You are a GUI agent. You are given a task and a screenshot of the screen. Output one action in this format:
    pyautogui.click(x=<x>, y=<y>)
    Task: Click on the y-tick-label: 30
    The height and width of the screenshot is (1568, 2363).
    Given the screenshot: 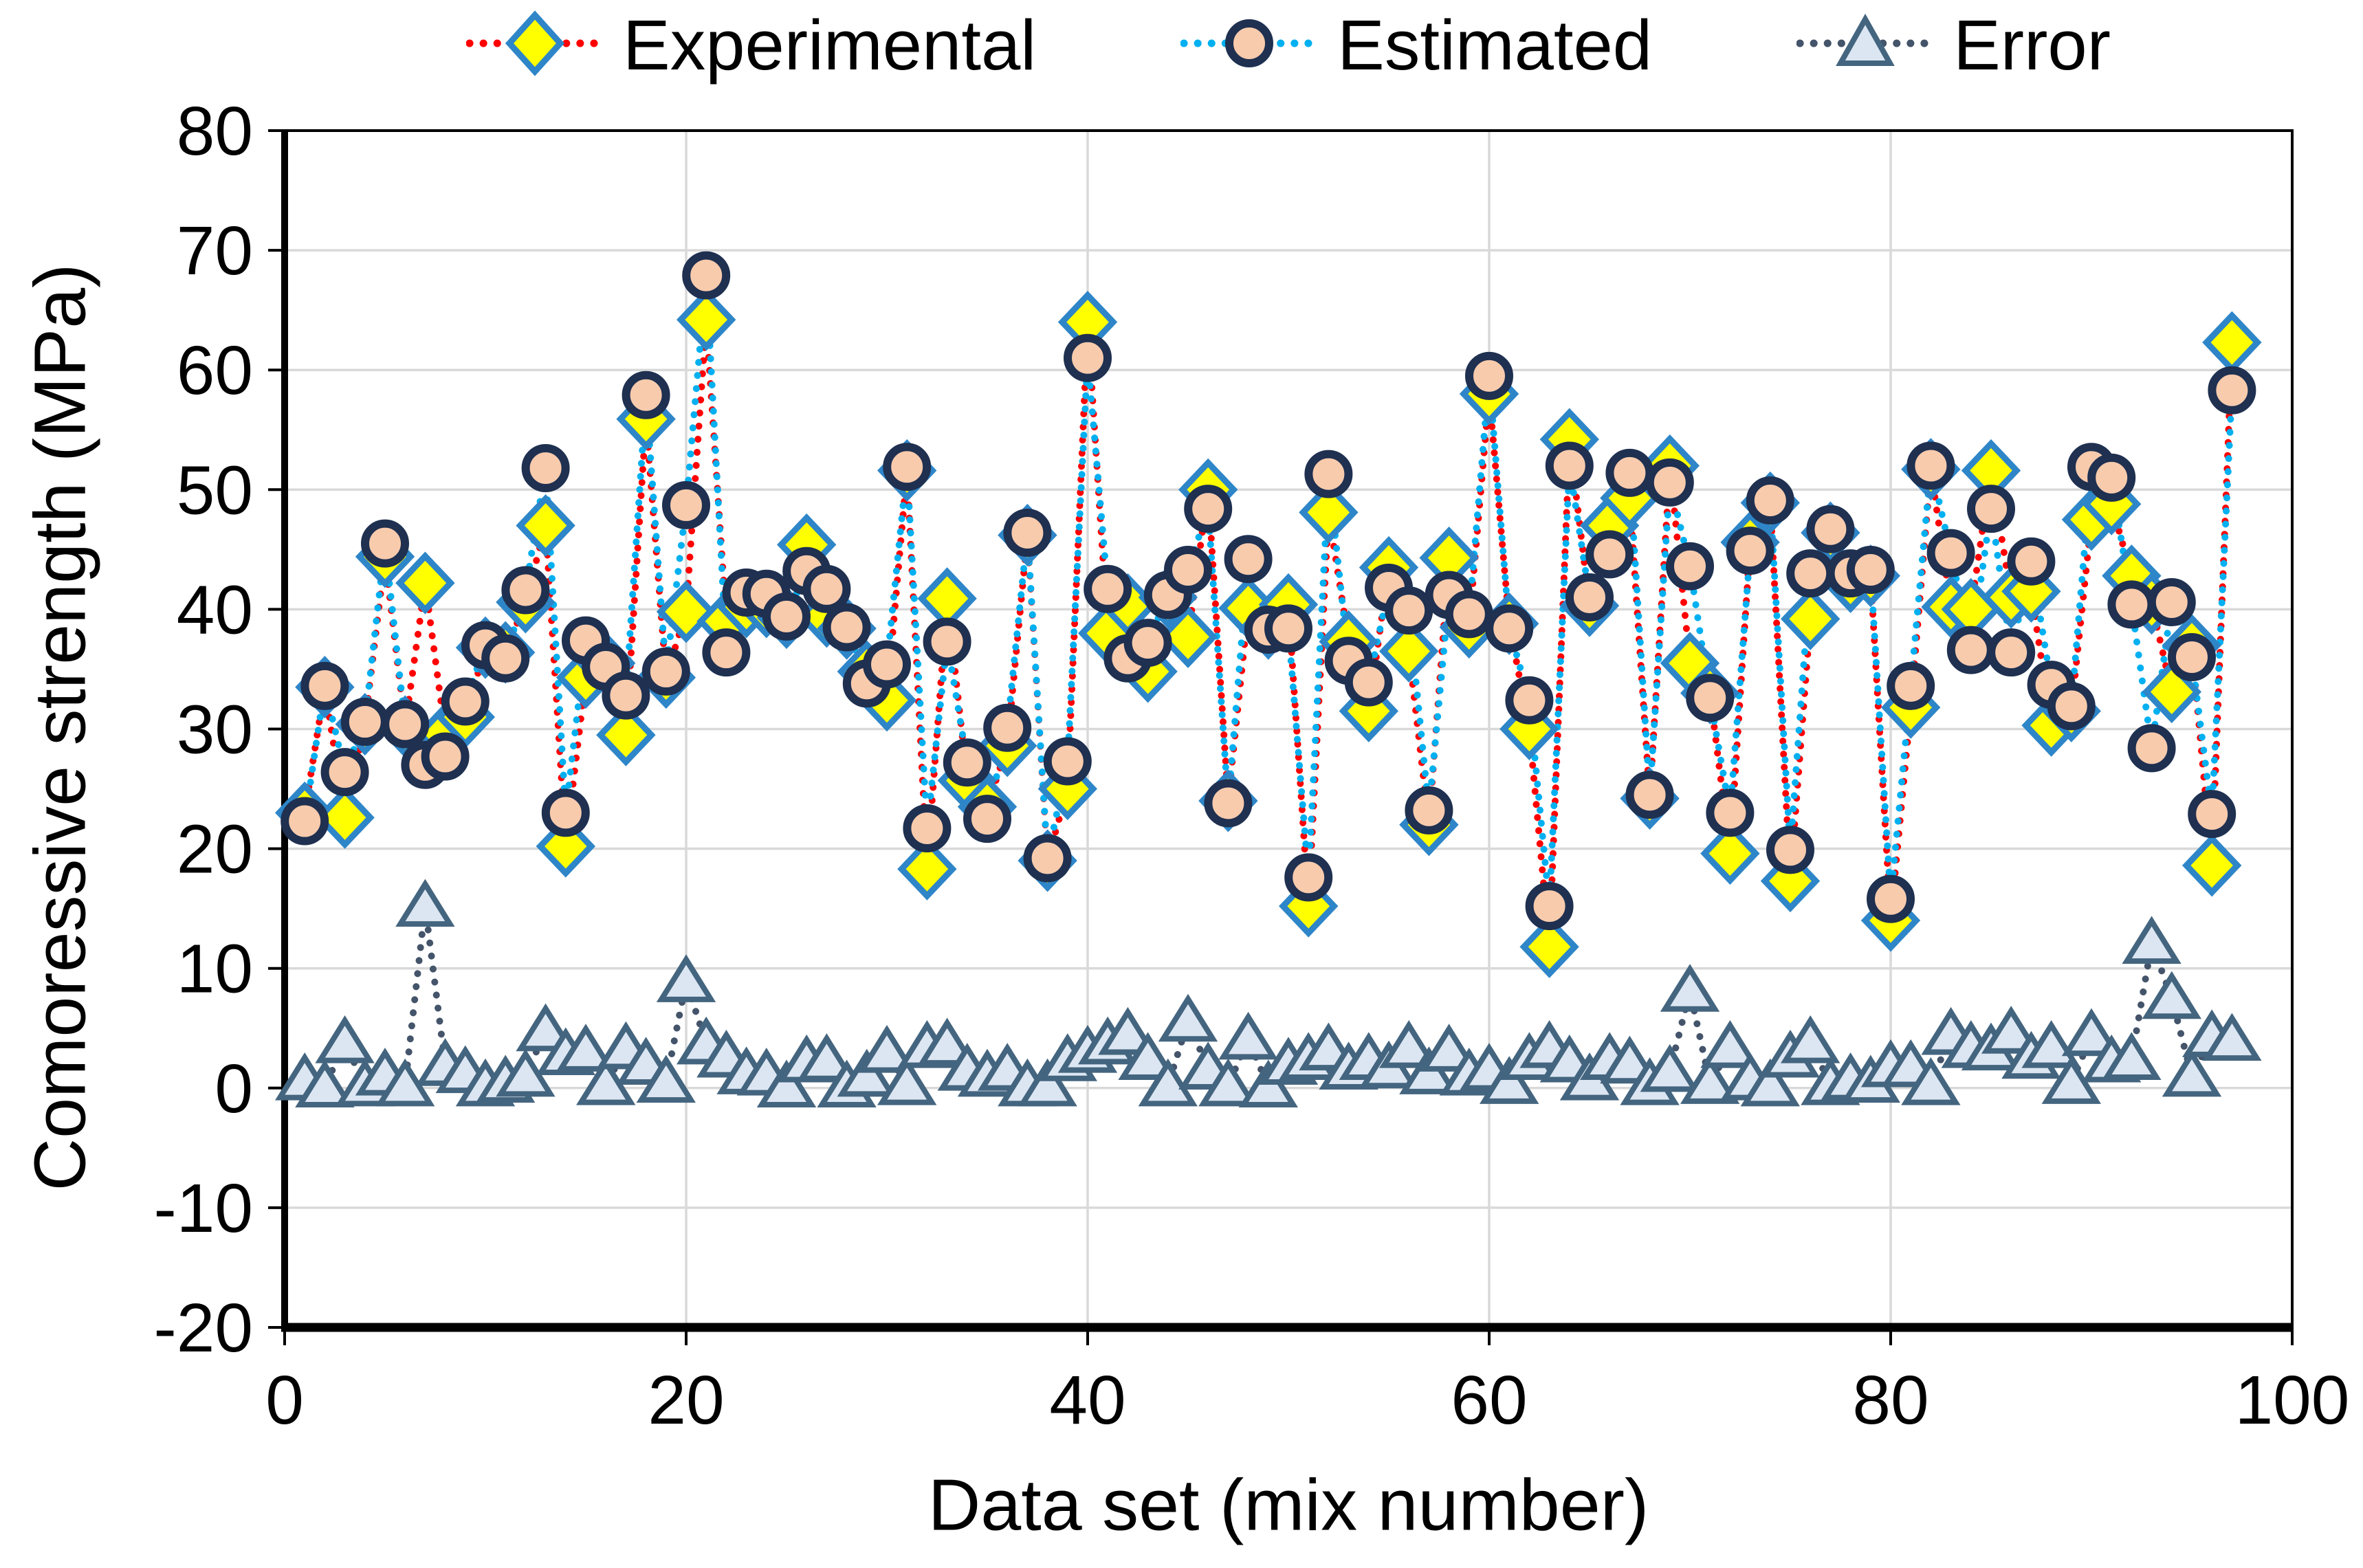 What is the action you would take?
    pyautogui.click(x=215, y=731)
    